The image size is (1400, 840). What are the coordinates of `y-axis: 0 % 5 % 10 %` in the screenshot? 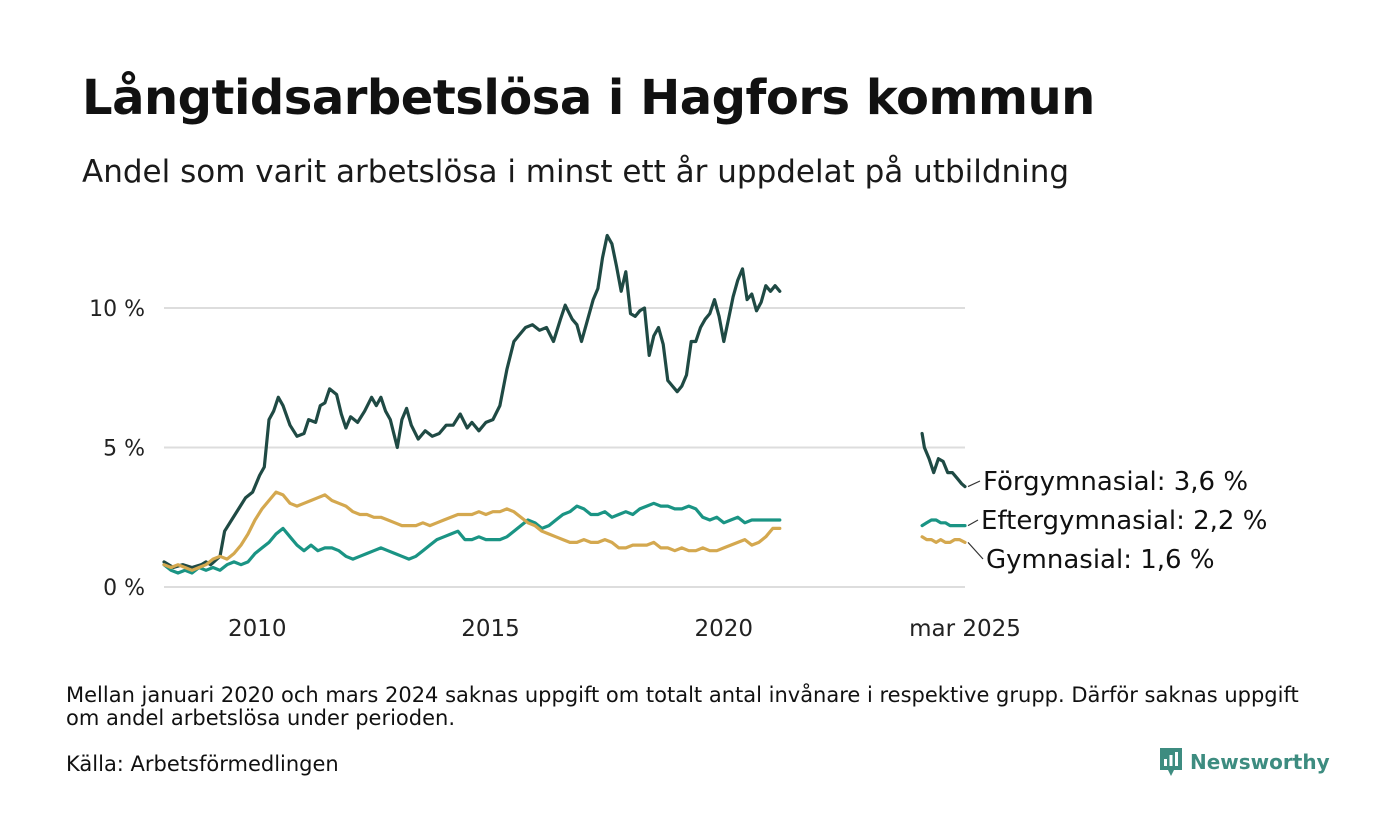 It's located at (117, 449).